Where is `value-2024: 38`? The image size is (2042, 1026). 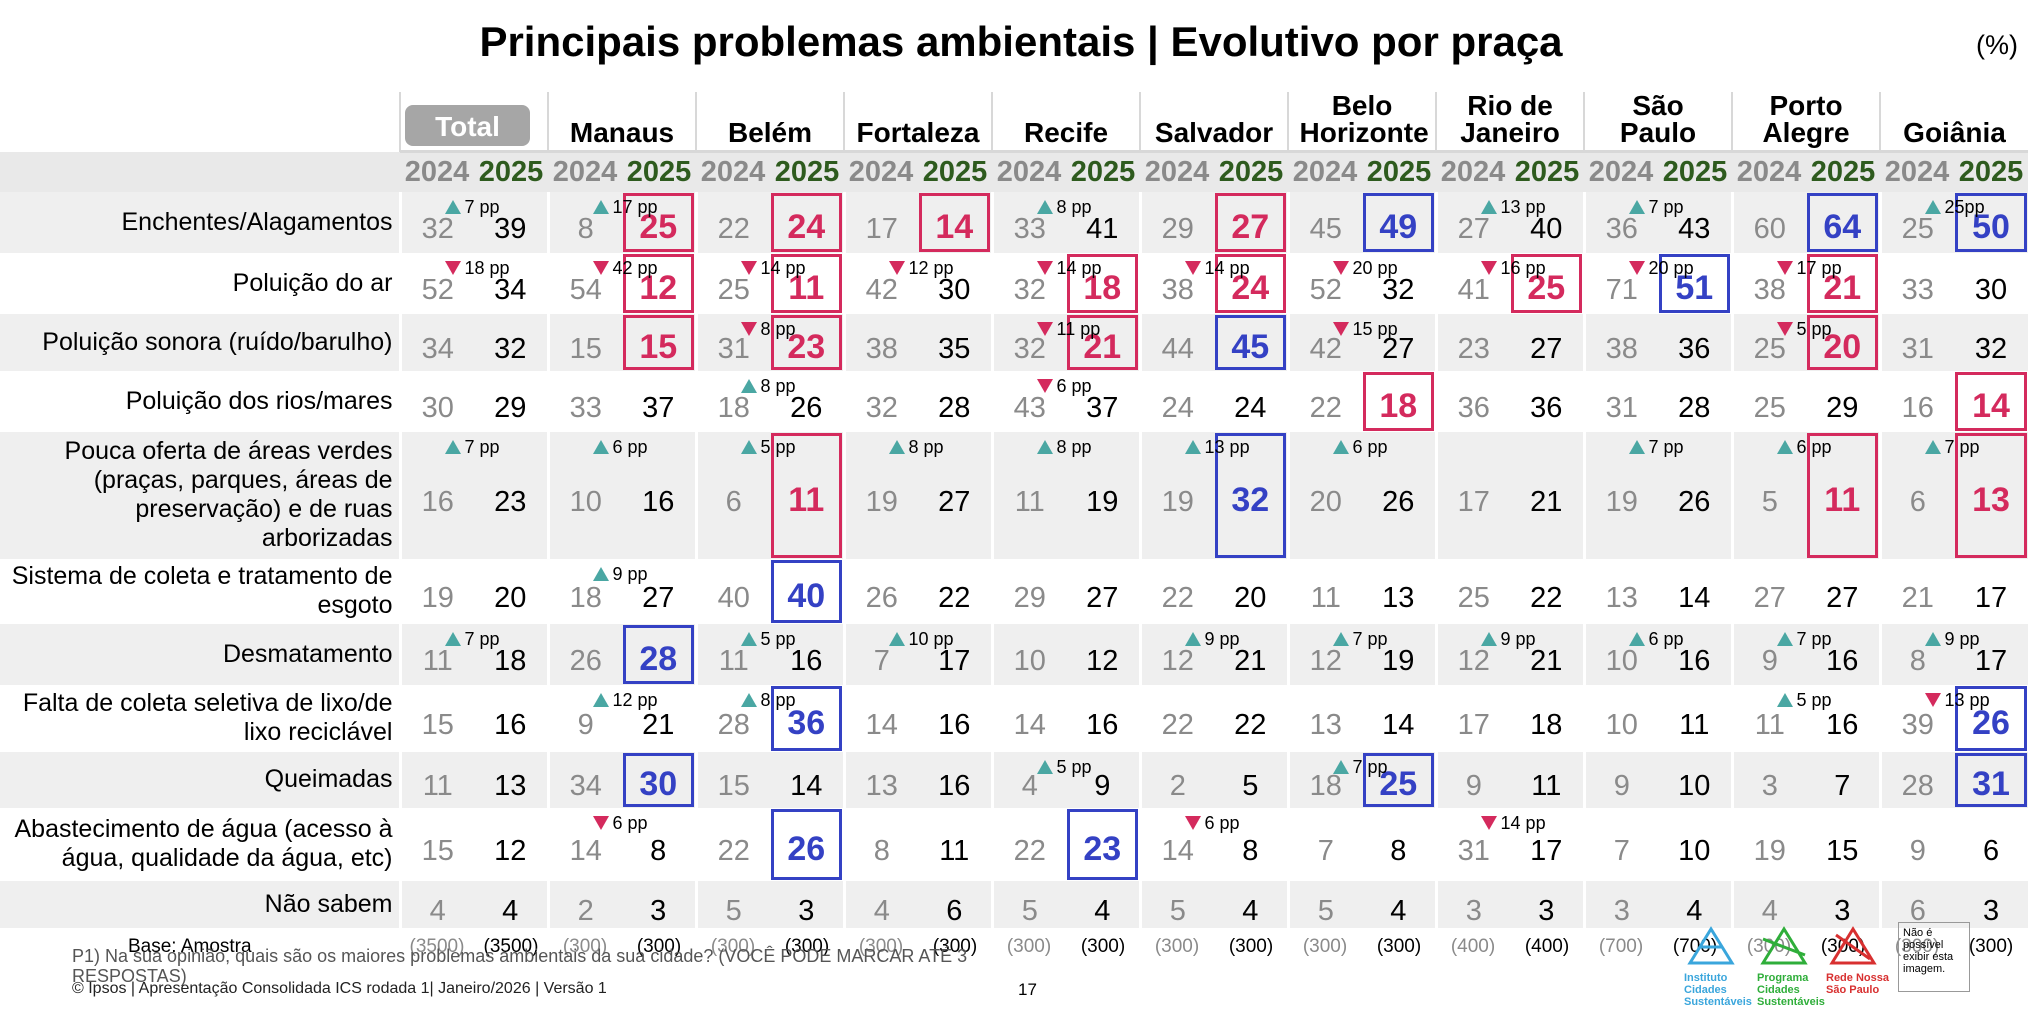
value-2024: 38 is located at coordinates (880, 342).